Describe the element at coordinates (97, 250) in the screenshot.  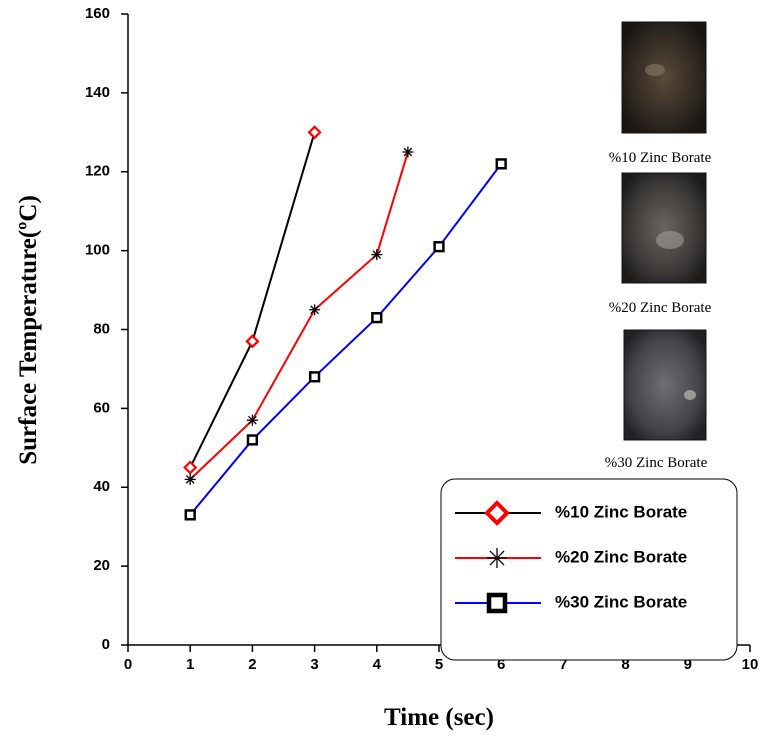
I see `y-tick-label: 100` at that location.